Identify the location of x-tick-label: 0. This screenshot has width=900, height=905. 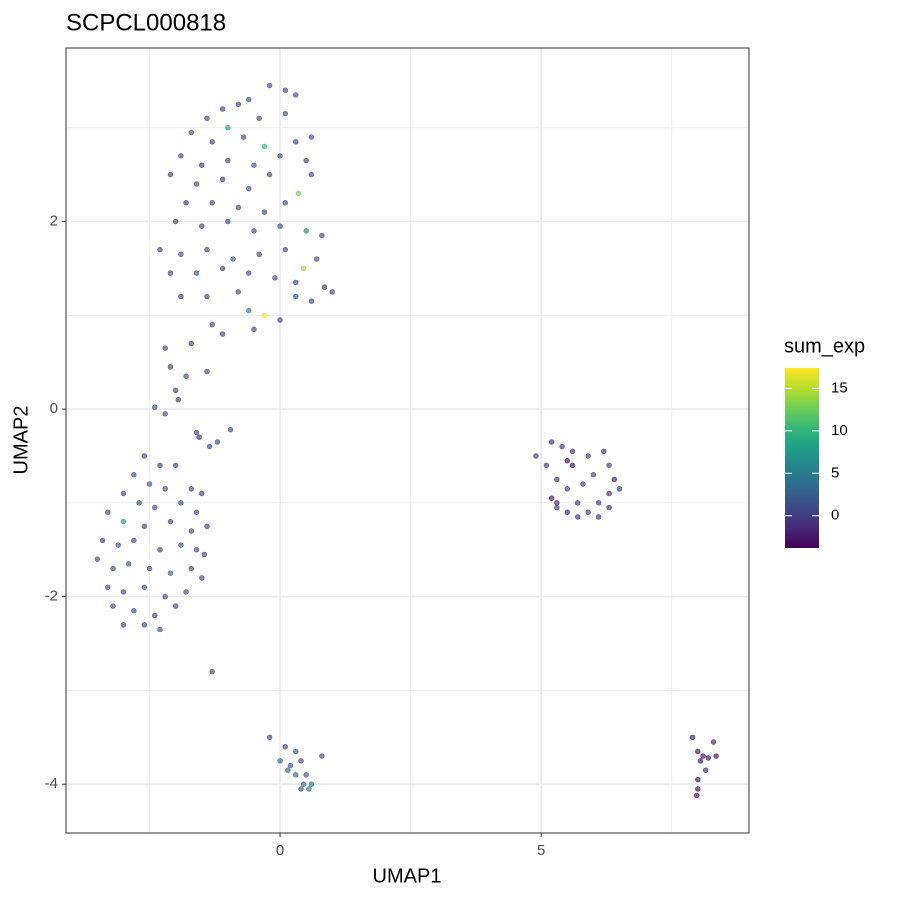
(280, 850).